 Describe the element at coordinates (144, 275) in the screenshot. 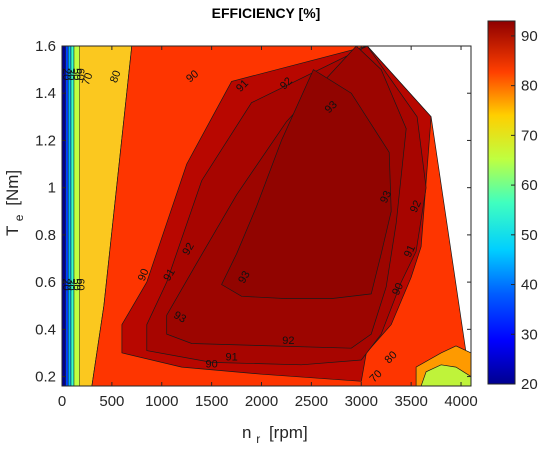

I see `contour-label-14: 90` at that location.